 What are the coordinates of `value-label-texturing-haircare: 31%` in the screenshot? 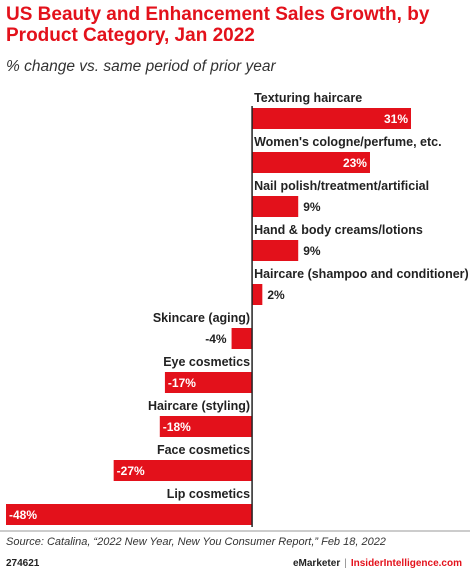 It's located at (396, 119).